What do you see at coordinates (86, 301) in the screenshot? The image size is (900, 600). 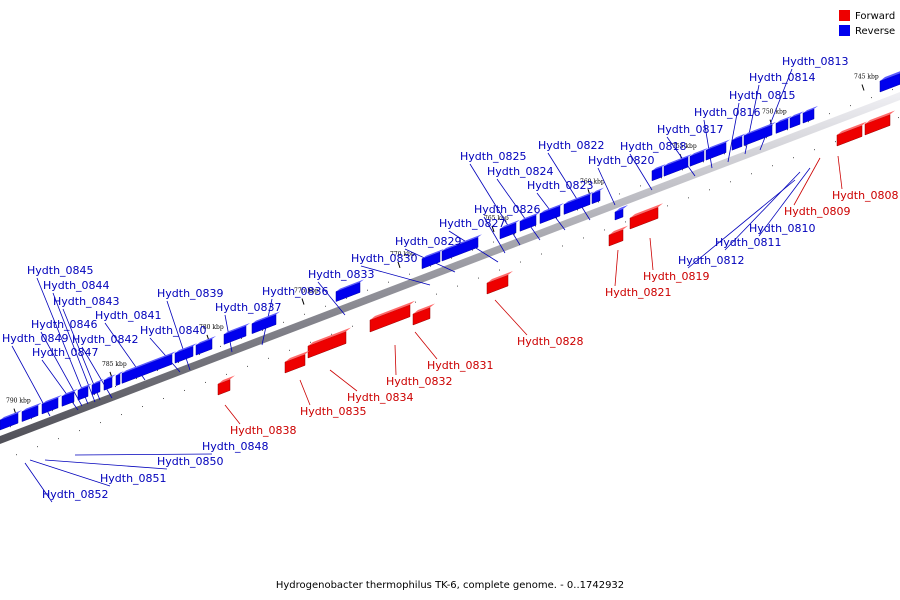 I see `gene-label: Hydth_0843` at bounding box center [86, 301].